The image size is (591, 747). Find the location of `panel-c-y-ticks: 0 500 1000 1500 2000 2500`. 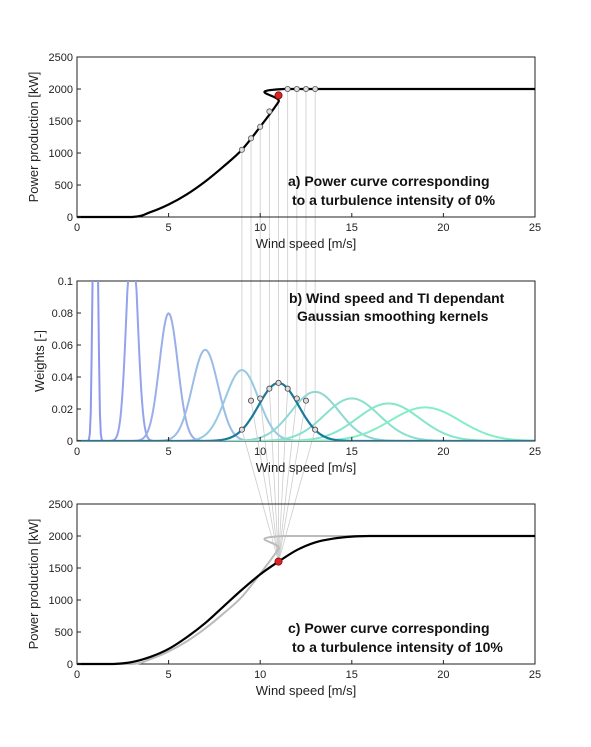

panel-c-y-ticks: 0 500 1000 1500 2000 2500 is located at coordinates (65, 585).